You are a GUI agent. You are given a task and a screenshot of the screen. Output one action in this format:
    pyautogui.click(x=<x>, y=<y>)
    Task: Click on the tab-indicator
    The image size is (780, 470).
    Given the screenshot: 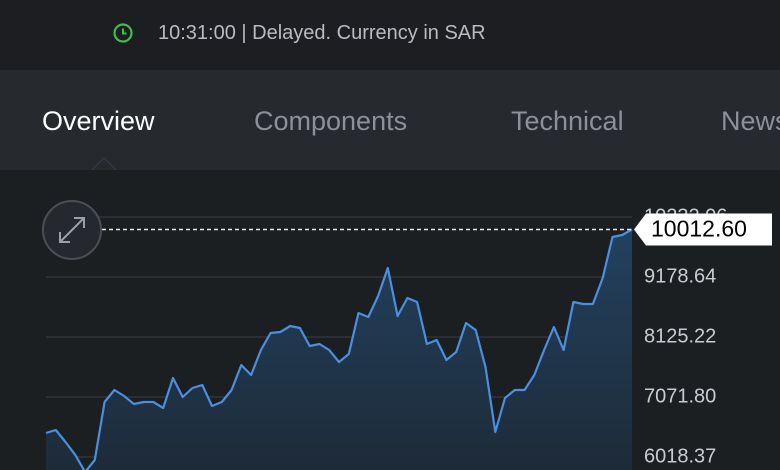 What is the action you would take?
    pyautogui.click(x=104, y=164)
    